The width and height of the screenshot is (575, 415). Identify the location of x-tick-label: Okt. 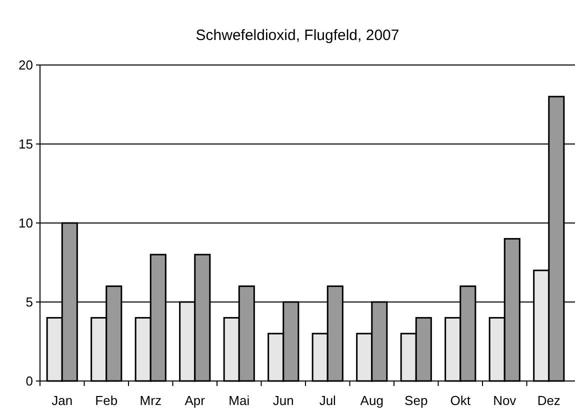
(460, 400).